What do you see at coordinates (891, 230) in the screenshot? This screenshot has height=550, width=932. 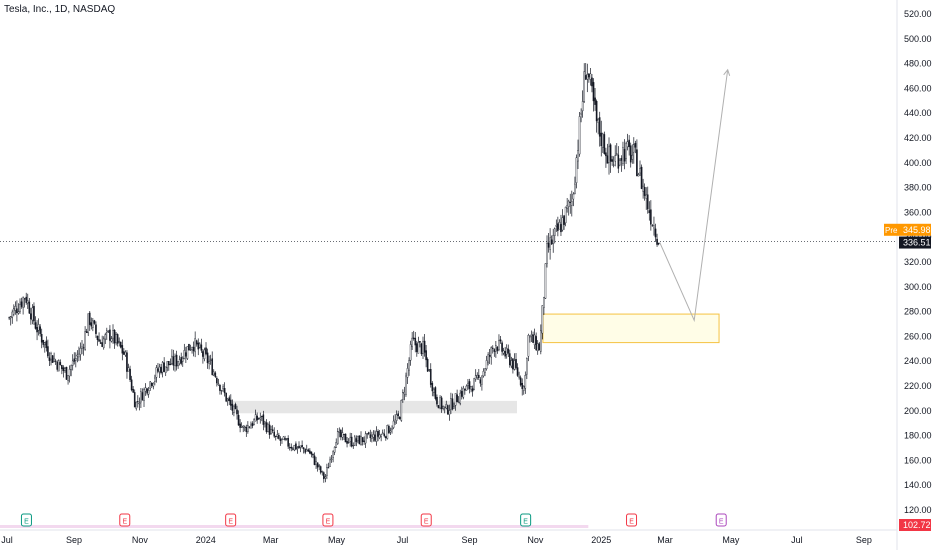 I see `pre-tag-label: Pre` at bounding box center [891, 230].